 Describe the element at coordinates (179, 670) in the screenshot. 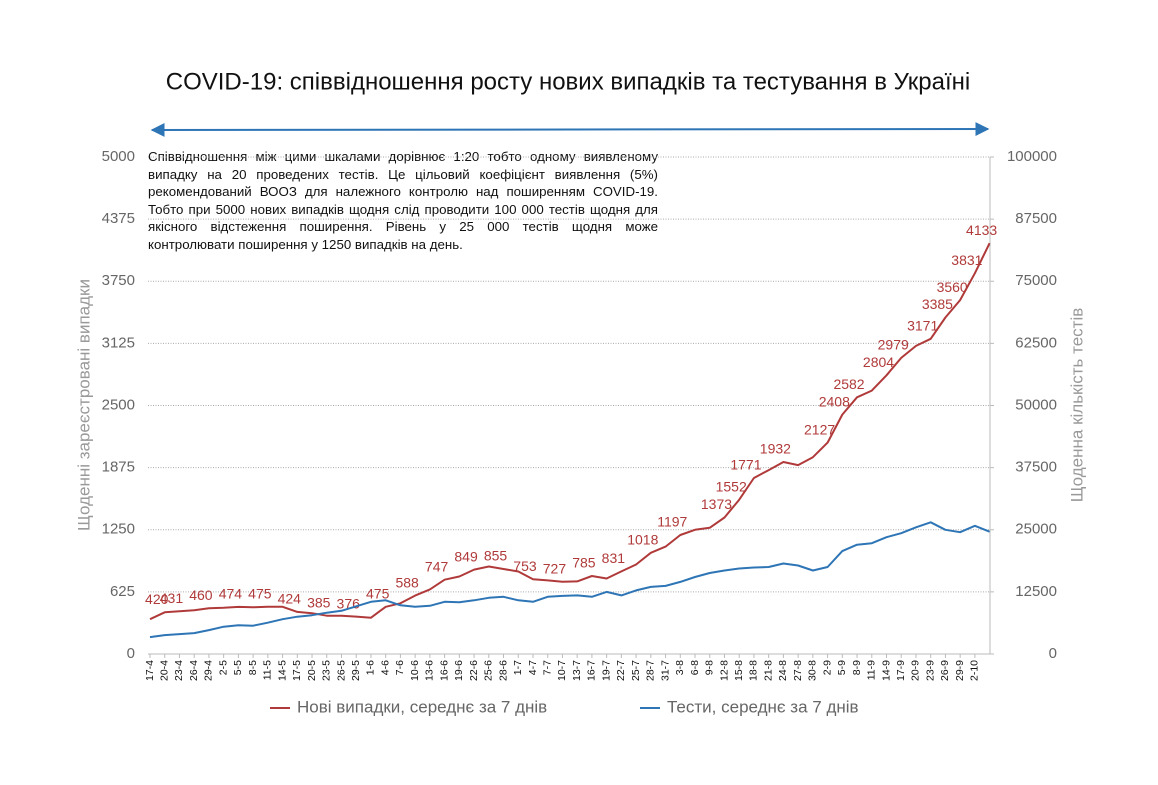

I see `x-tick-label: 23-4` at that location.